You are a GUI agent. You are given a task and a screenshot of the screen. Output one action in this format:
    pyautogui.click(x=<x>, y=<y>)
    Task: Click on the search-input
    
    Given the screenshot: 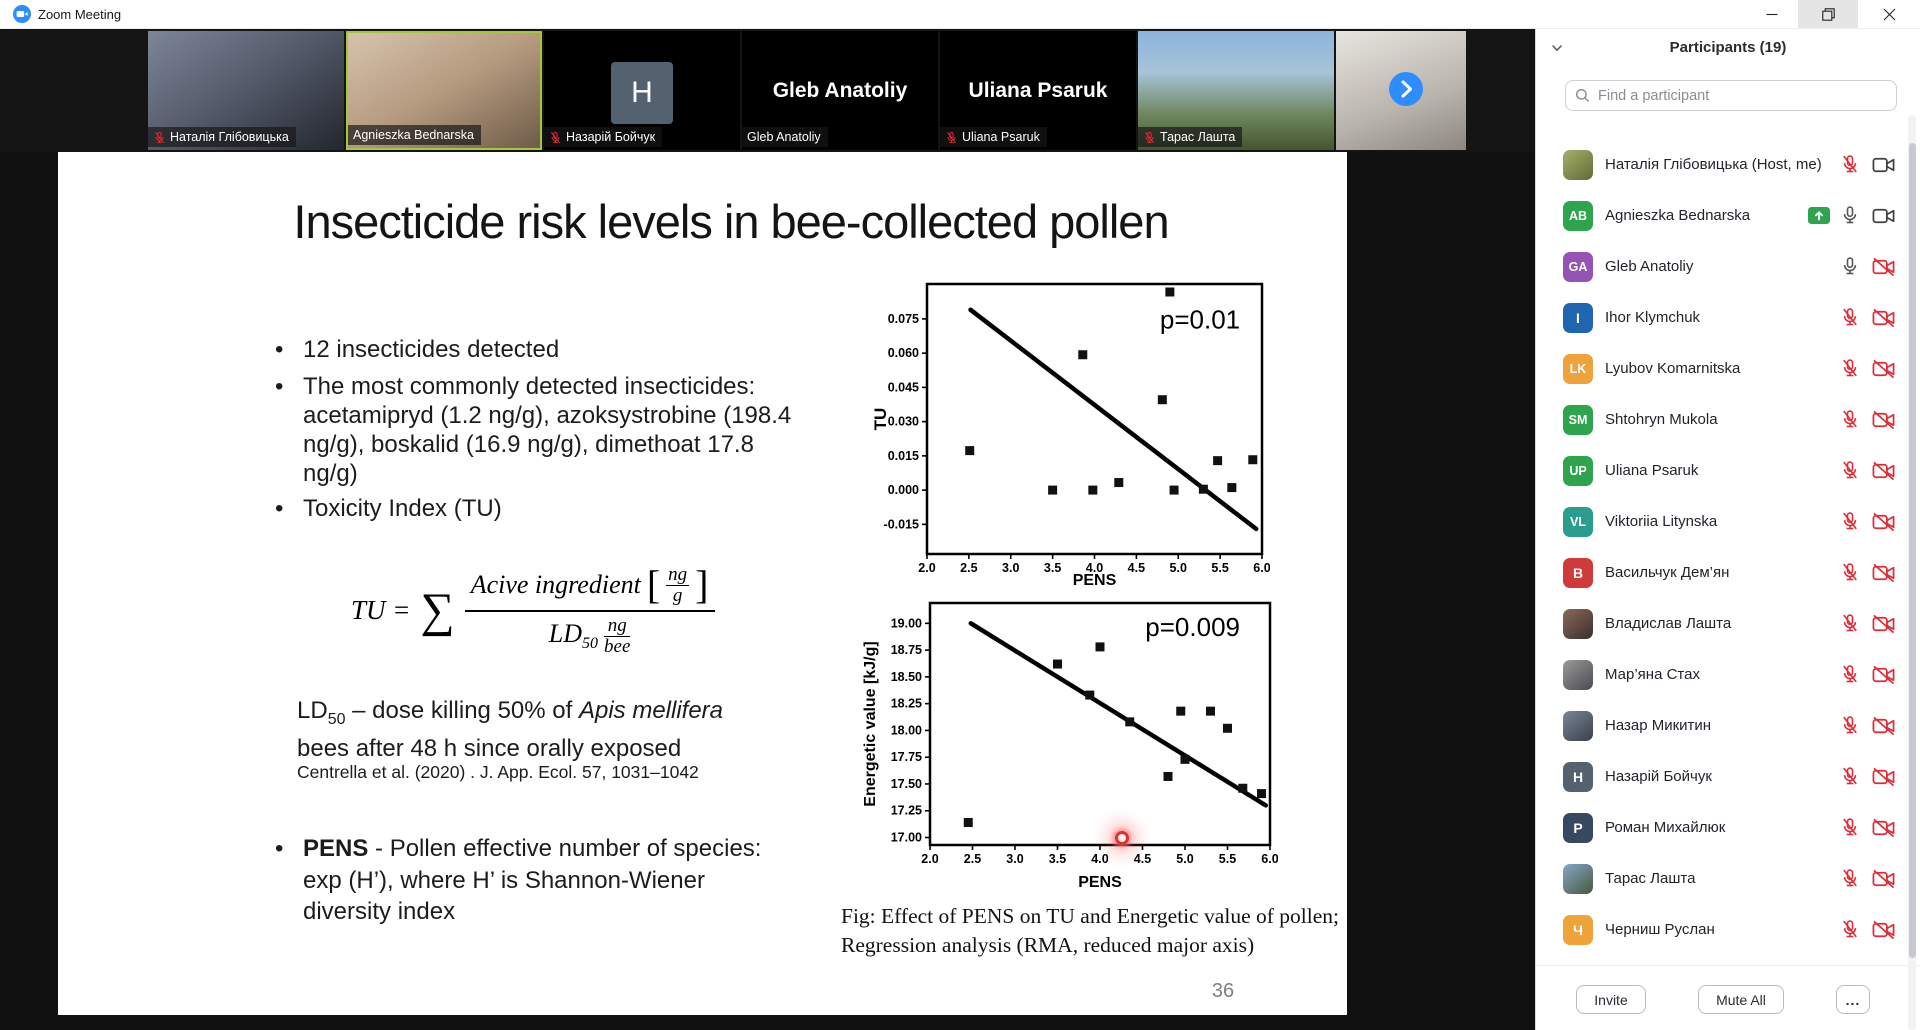 What is the action you would take?
    pyautogui.click(x=1731, y=95)
    